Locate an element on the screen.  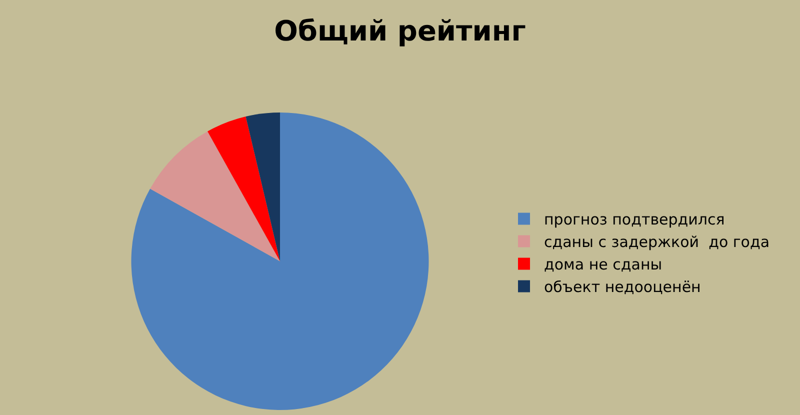
legend-label: прогноз подтвердился is located at coordinates (634, 219).